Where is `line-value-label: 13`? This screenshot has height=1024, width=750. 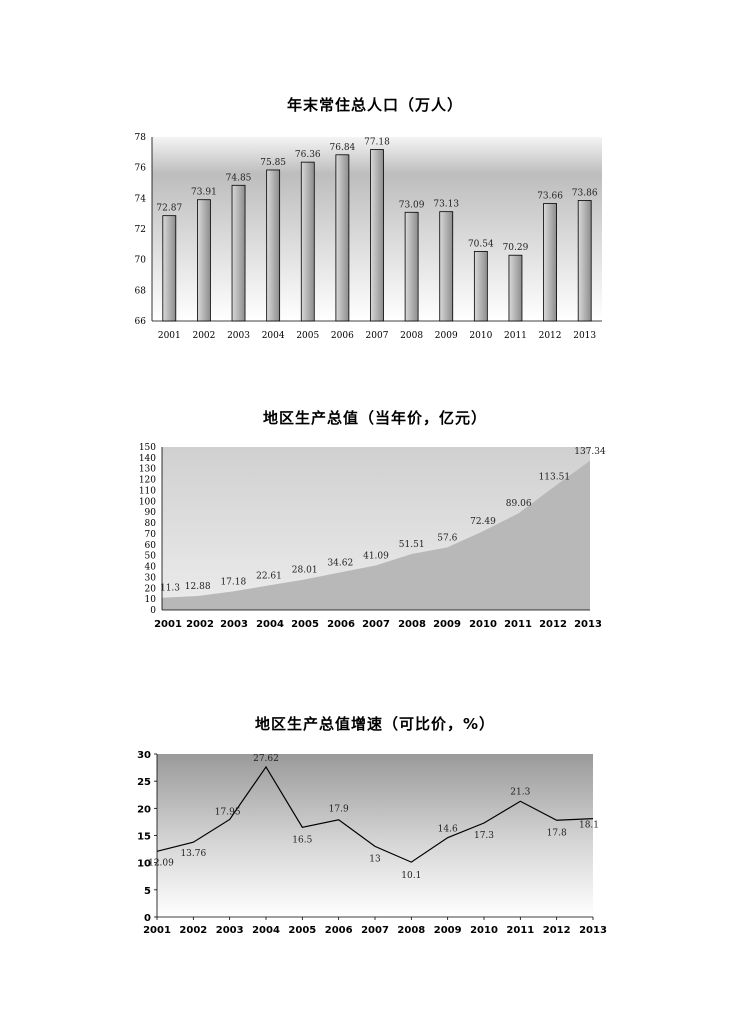
line-value-label: 13 is located at coordinates (375, 859).